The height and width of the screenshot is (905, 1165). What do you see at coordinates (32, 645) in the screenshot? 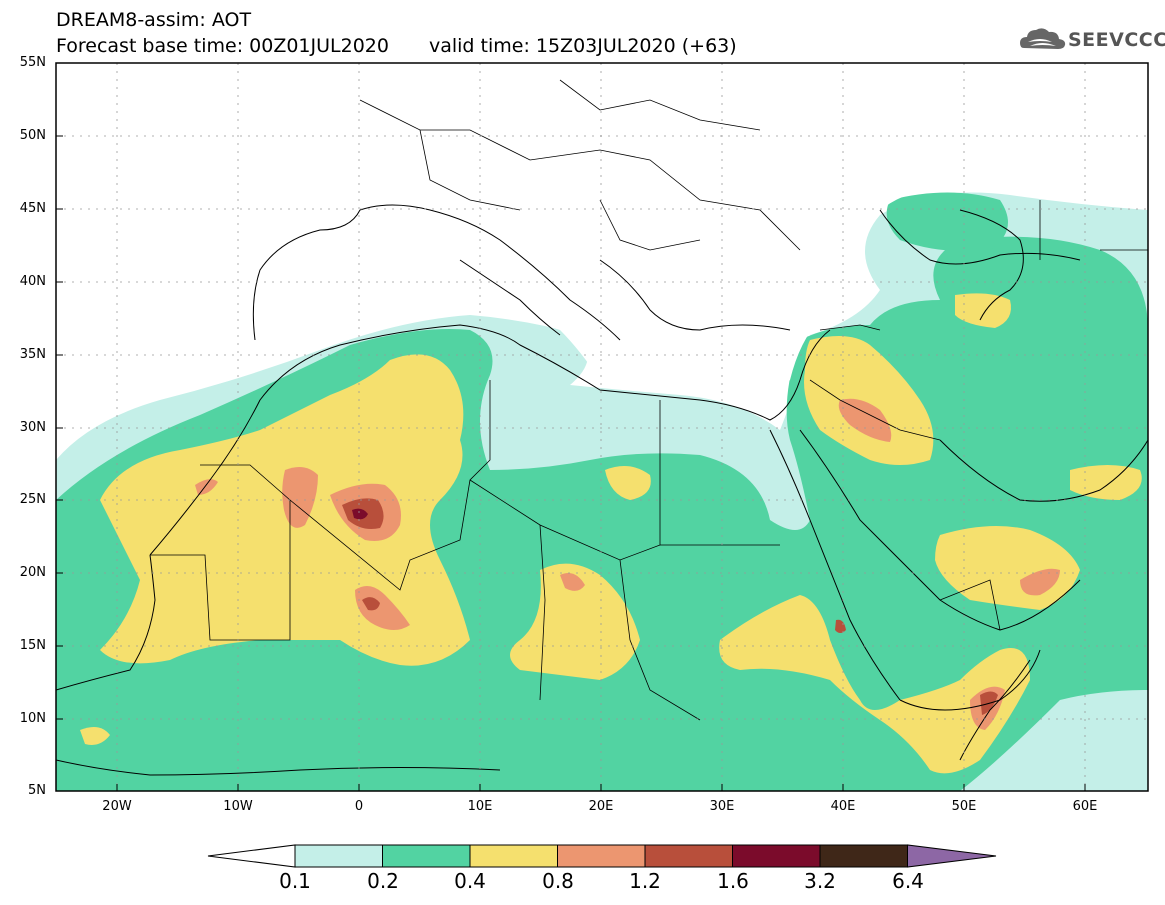
I see `lat-label: 15N` at bounding box center [32, 645].